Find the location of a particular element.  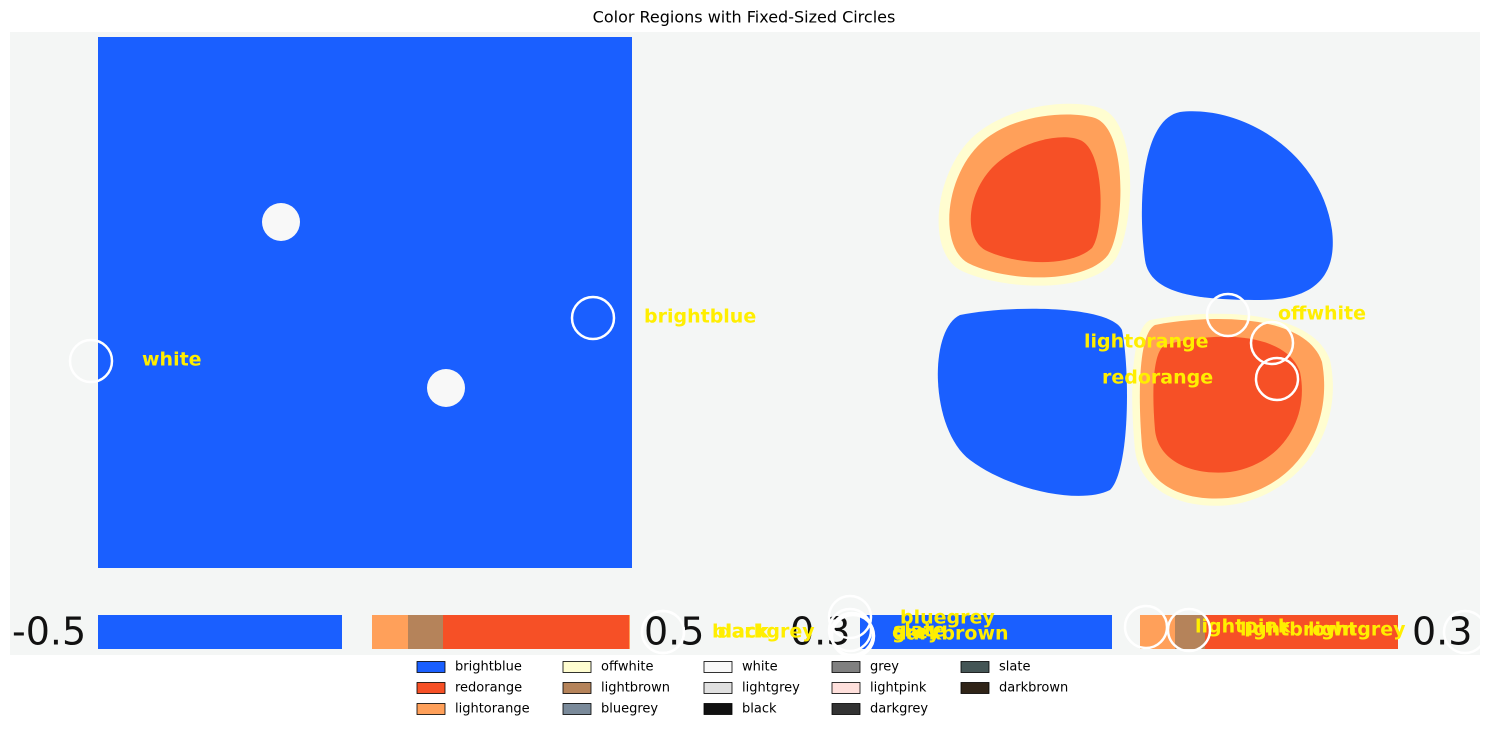

legend-label: lightpink is located at coordinates (898, 688).